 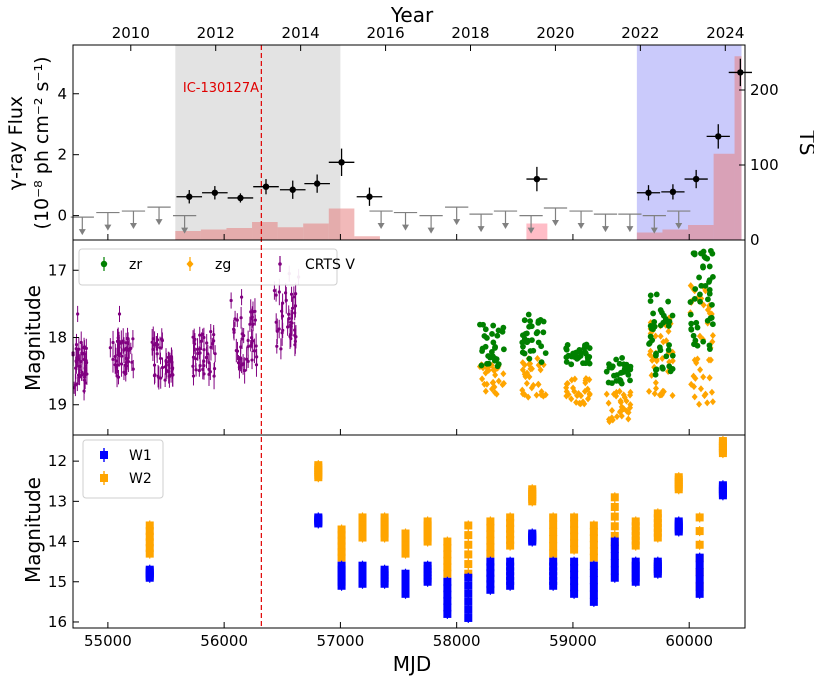 What do you see at coordinates (42, 142) in the screenshot?
I see `flux-axis-label-line2: (10⁻⁸ ph cm⁻² s⁻¹)` at bounding box center [42, 142].